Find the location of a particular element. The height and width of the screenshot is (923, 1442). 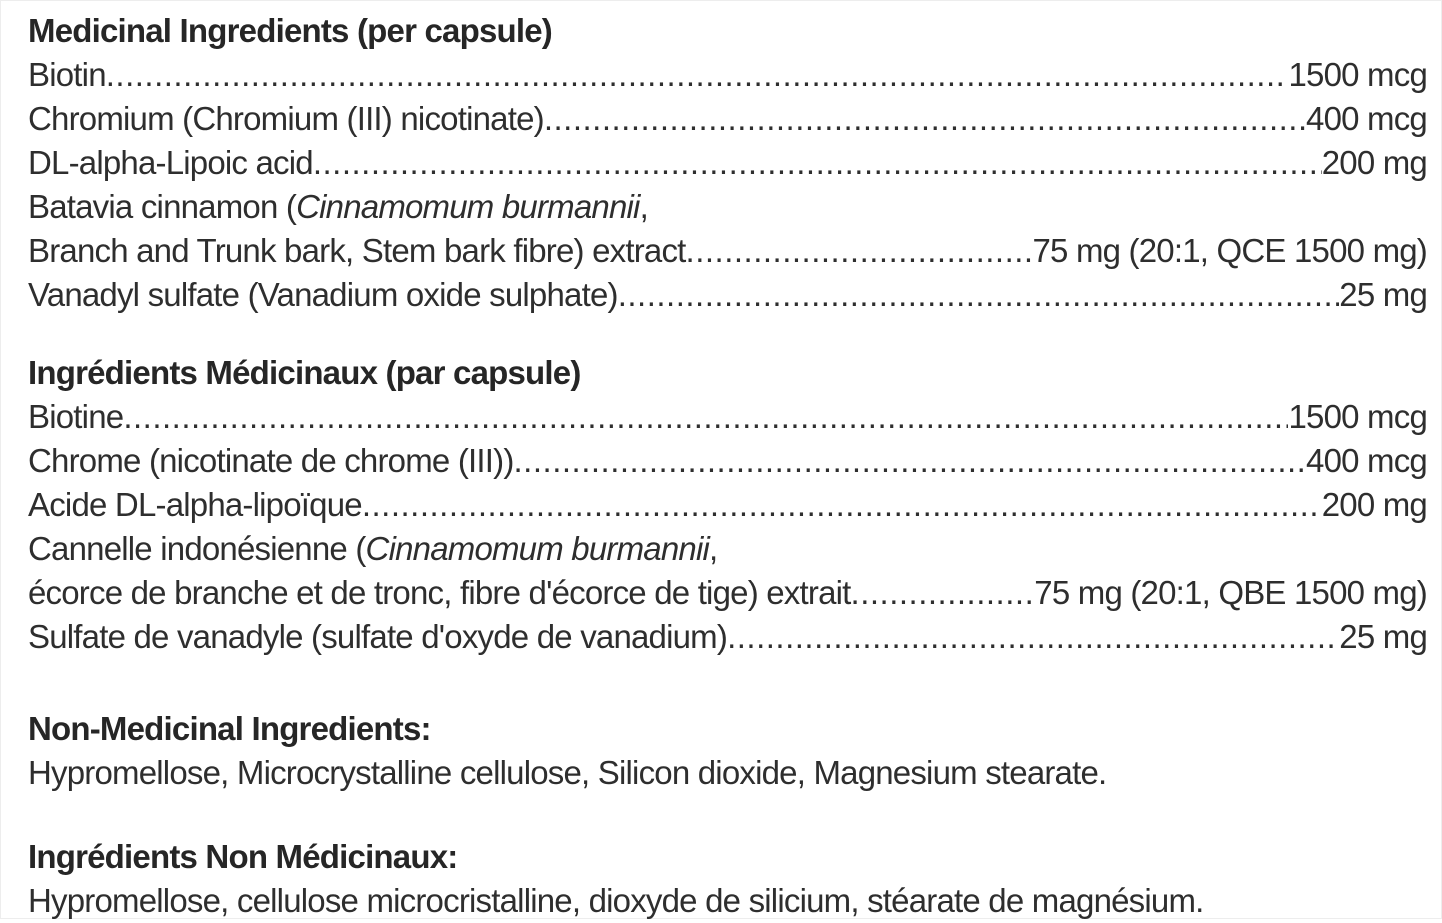

ingredient-row-cinnamon-line1: Batavia cinnamon (Cinnamomum burmannii, is located at coordinates (727, 207).